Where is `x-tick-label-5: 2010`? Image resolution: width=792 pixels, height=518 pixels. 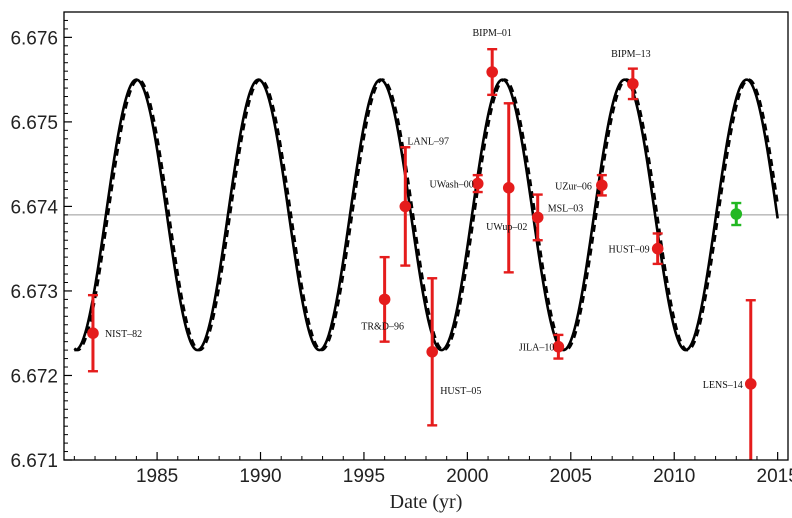 x-tick-label-5: 2010 is located at coordinates (674, 476).